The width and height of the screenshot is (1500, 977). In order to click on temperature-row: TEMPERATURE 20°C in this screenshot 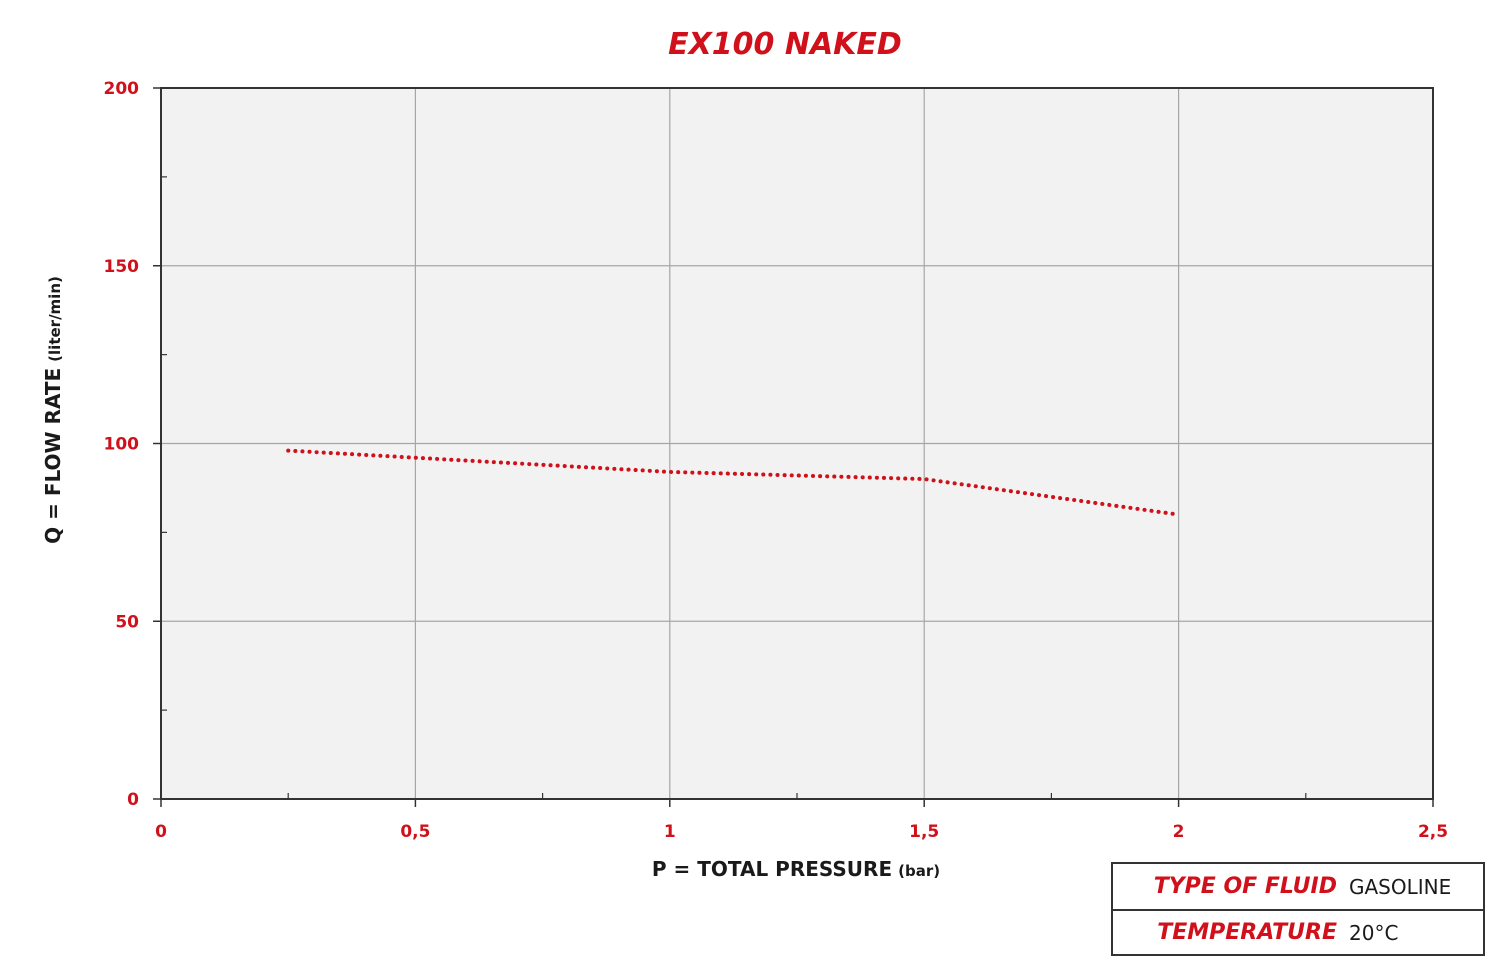, I will do `click(1298, 931)`.